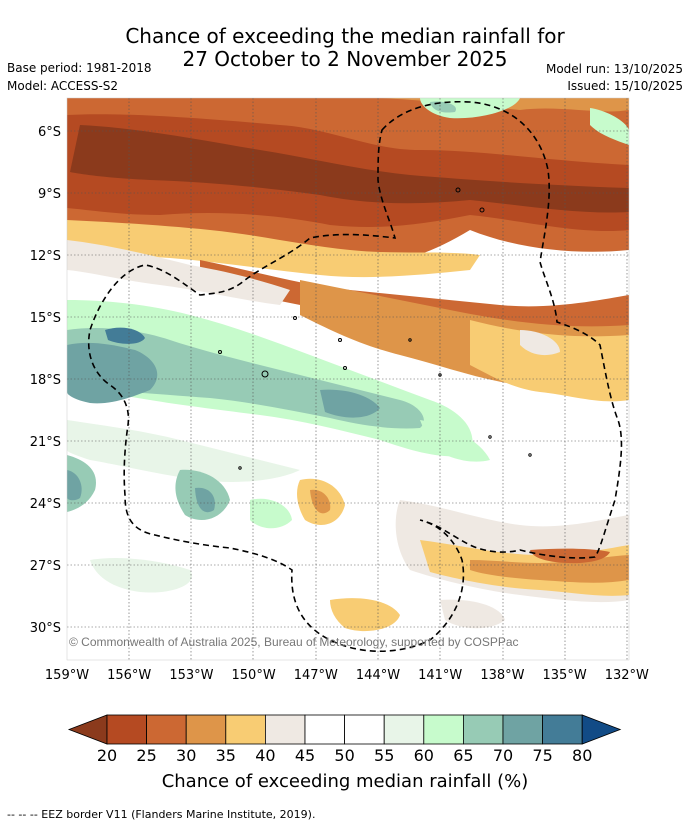 Image resolution: width=690 pixels, height=827 pixels. Describe the element at coordinates (345, 781) in the screenshot. I see `colorbar-title: Chance of exceeding median rainfall (%)` at that location.